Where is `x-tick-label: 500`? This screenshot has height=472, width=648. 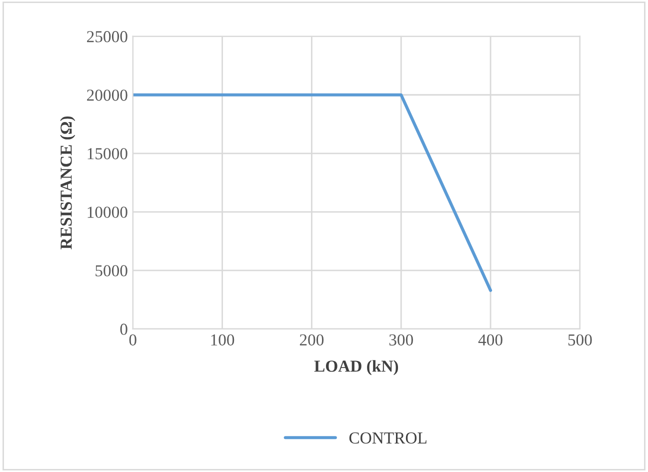
x-tick-label: 500 is located at coordinates (580, 340).